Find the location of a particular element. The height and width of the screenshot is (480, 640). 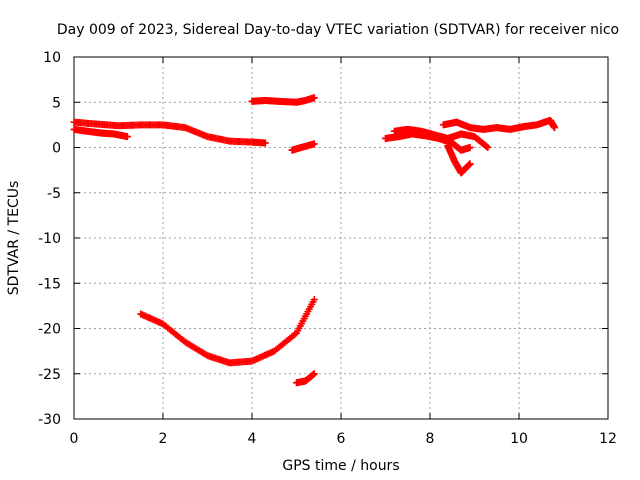

y-tick-label: -15 is located at coordinates (49, 284).